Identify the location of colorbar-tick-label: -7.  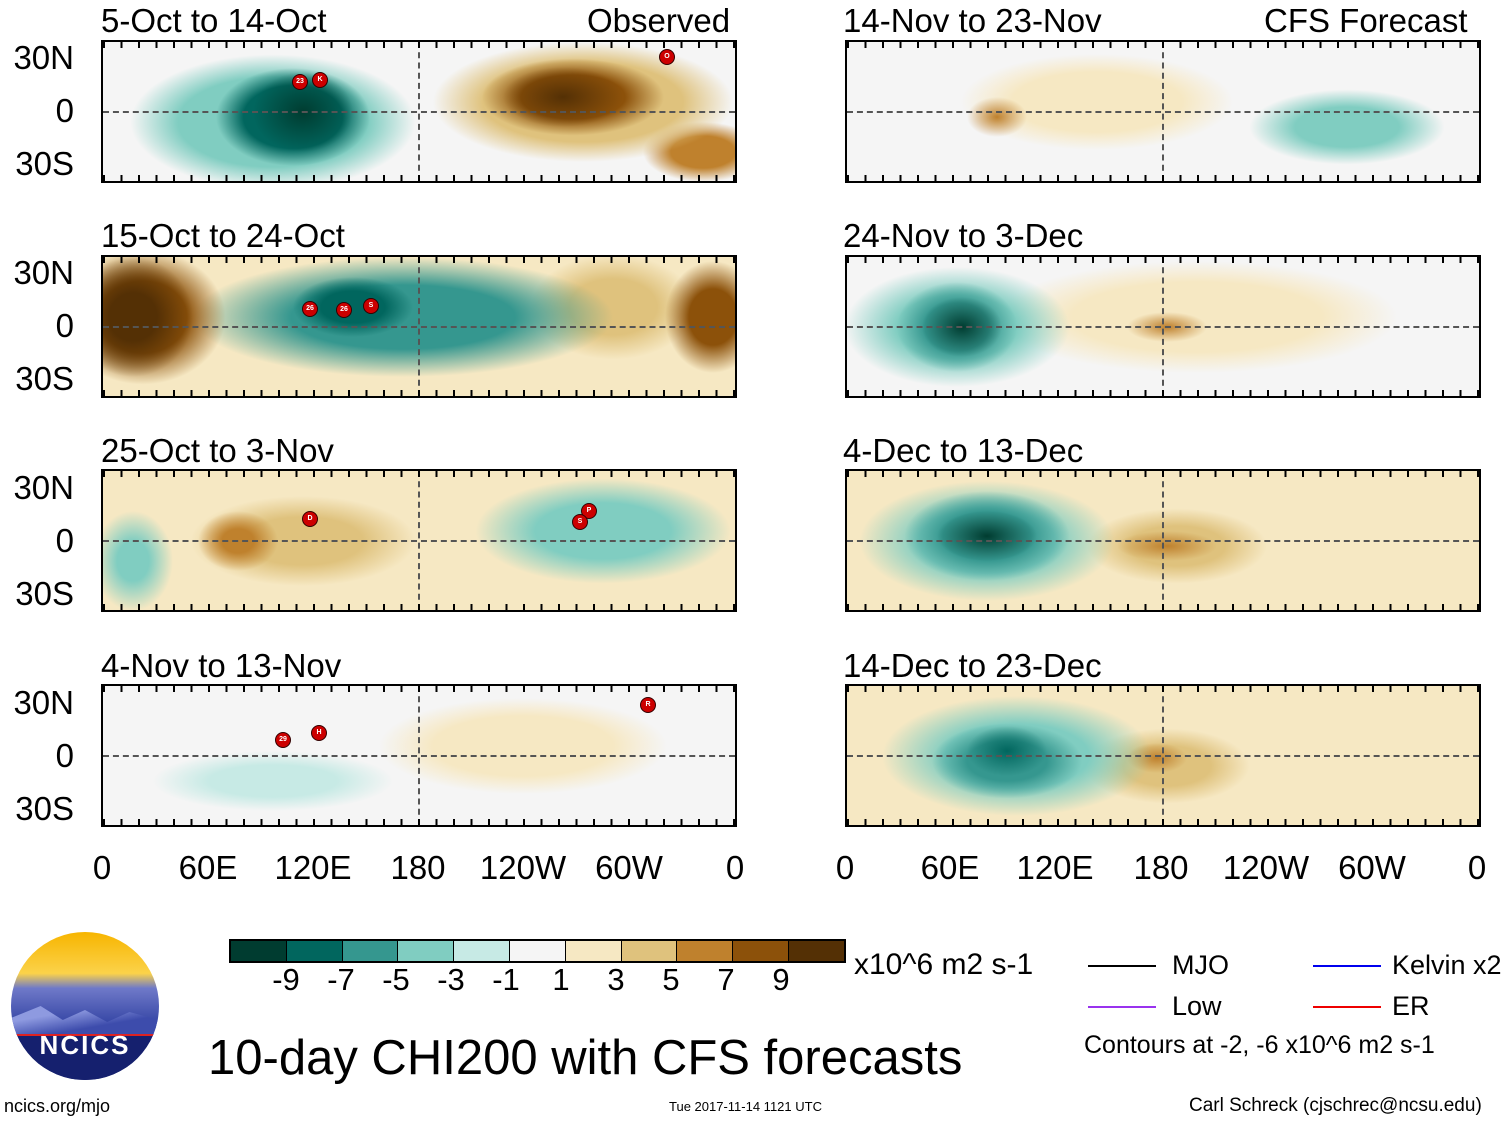
(341, 979).